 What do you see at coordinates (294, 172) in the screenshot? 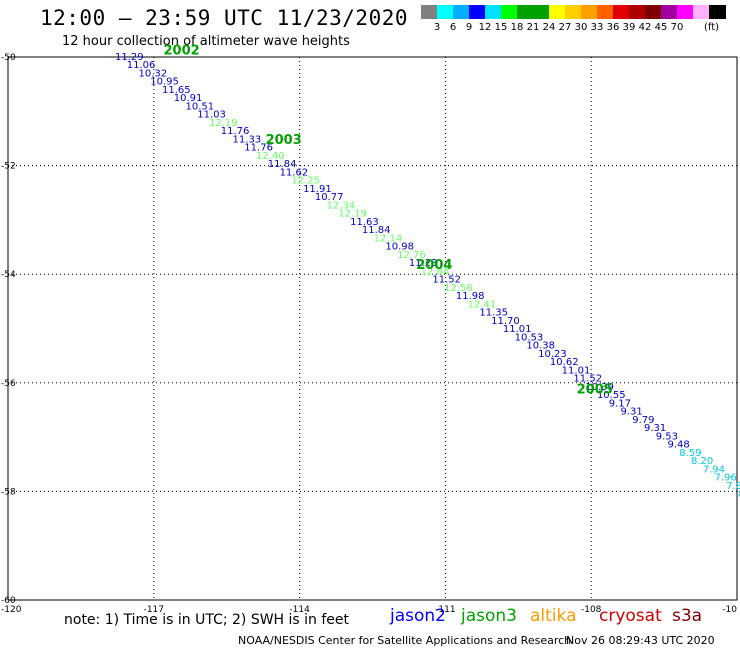
I see `track-value-label: 11.62` at bounding box center [294, 172].